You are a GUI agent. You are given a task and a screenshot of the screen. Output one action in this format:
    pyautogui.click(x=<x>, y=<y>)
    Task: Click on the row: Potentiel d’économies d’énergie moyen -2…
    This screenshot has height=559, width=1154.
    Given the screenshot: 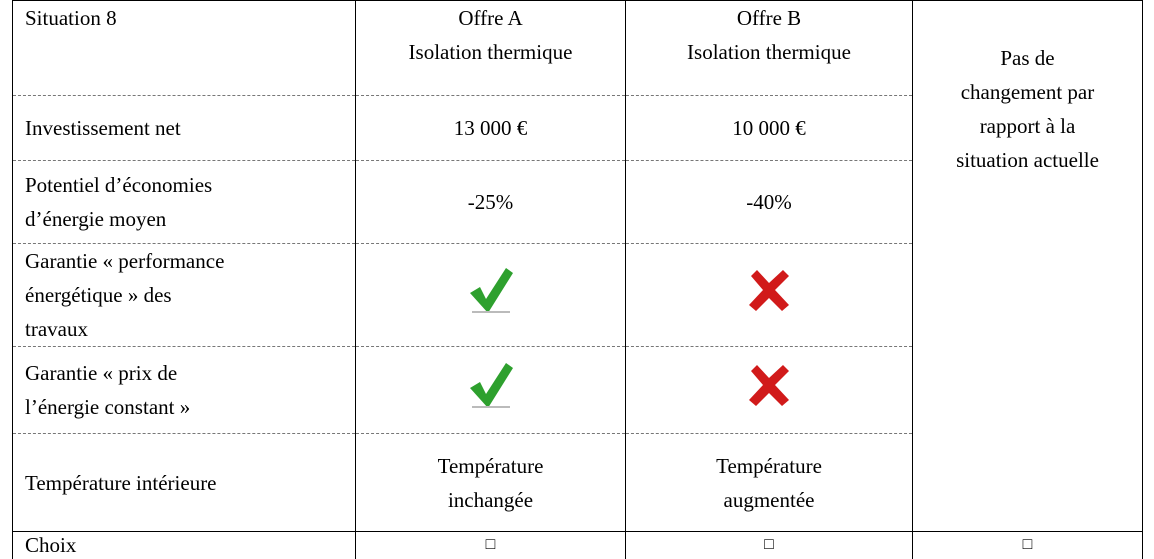 What is the action you would take?
    pyautogui.click(x=577, y=202)
    